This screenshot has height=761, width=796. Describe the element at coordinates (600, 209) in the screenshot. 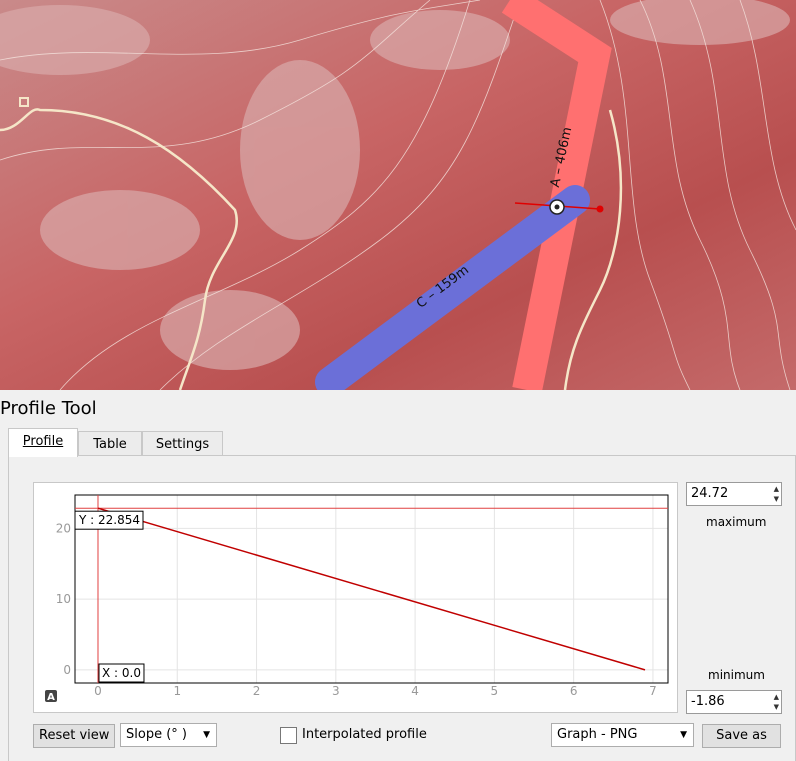

I see `cursor-point` at that location.